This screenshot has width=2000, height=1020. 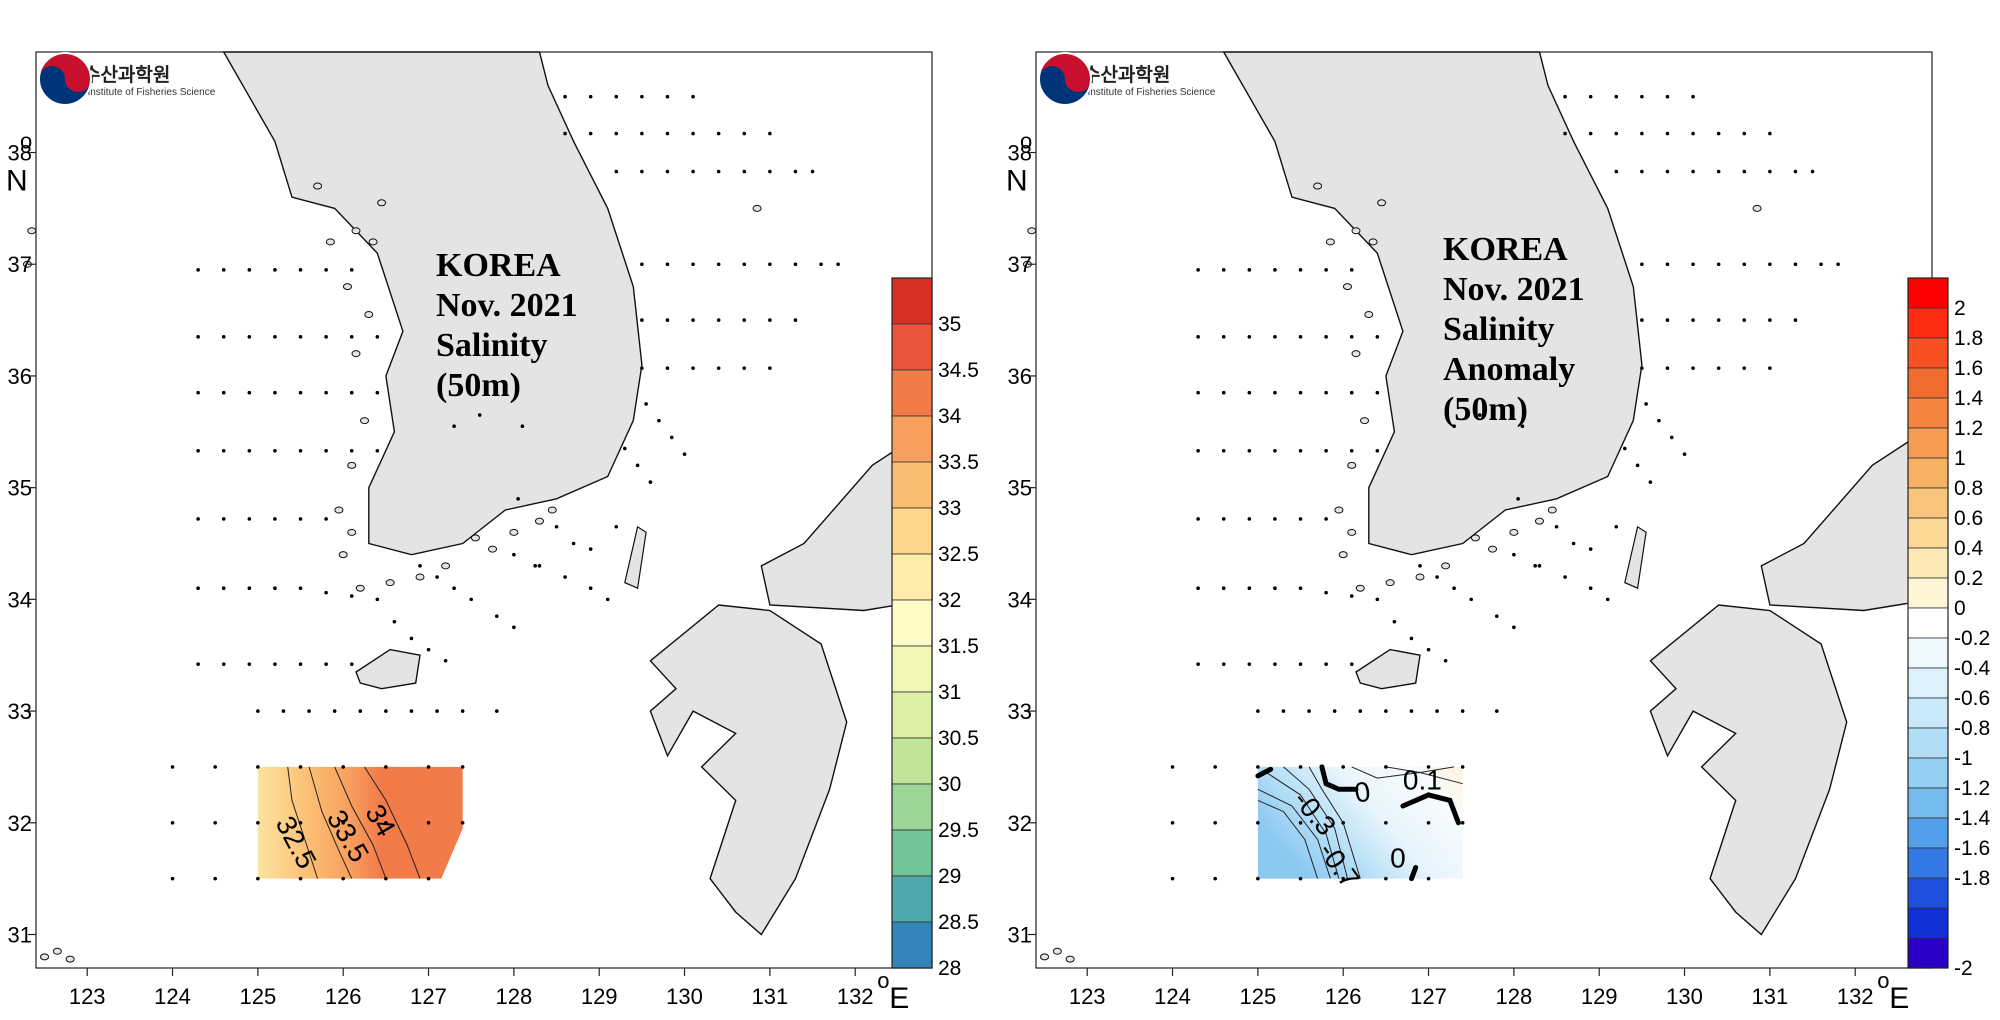 What do you see at coordinates (1339, 778) in the screenshot?
I see `zero-contour-line` at bounding box center [1339, 778].